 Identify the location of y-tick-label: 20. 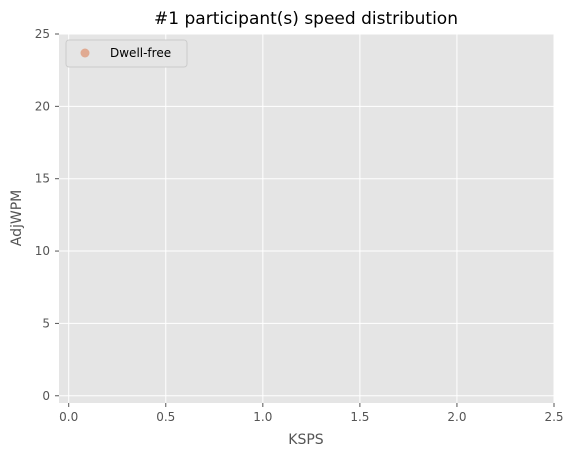
(42, 106).